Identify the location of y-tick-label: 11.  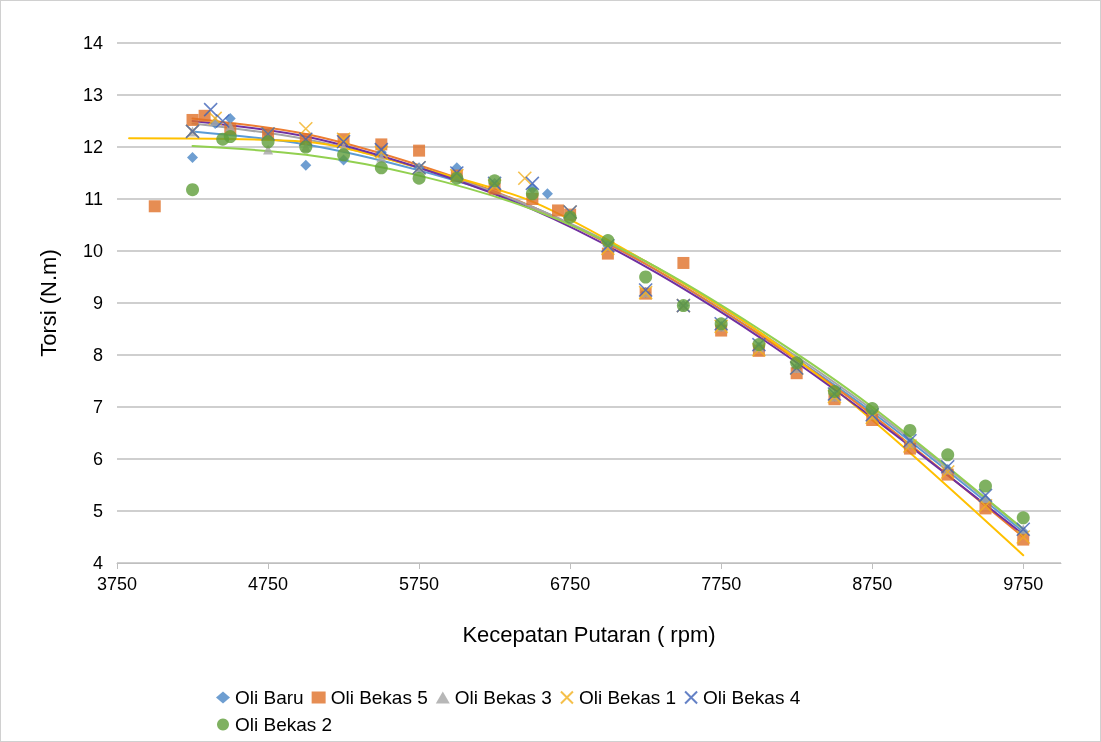
(93, 199).